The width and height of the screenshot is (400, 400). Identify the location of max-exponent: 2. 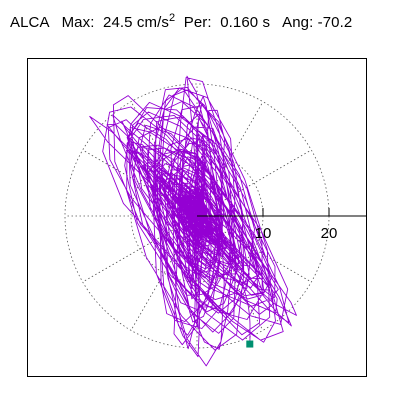
(172, 18).